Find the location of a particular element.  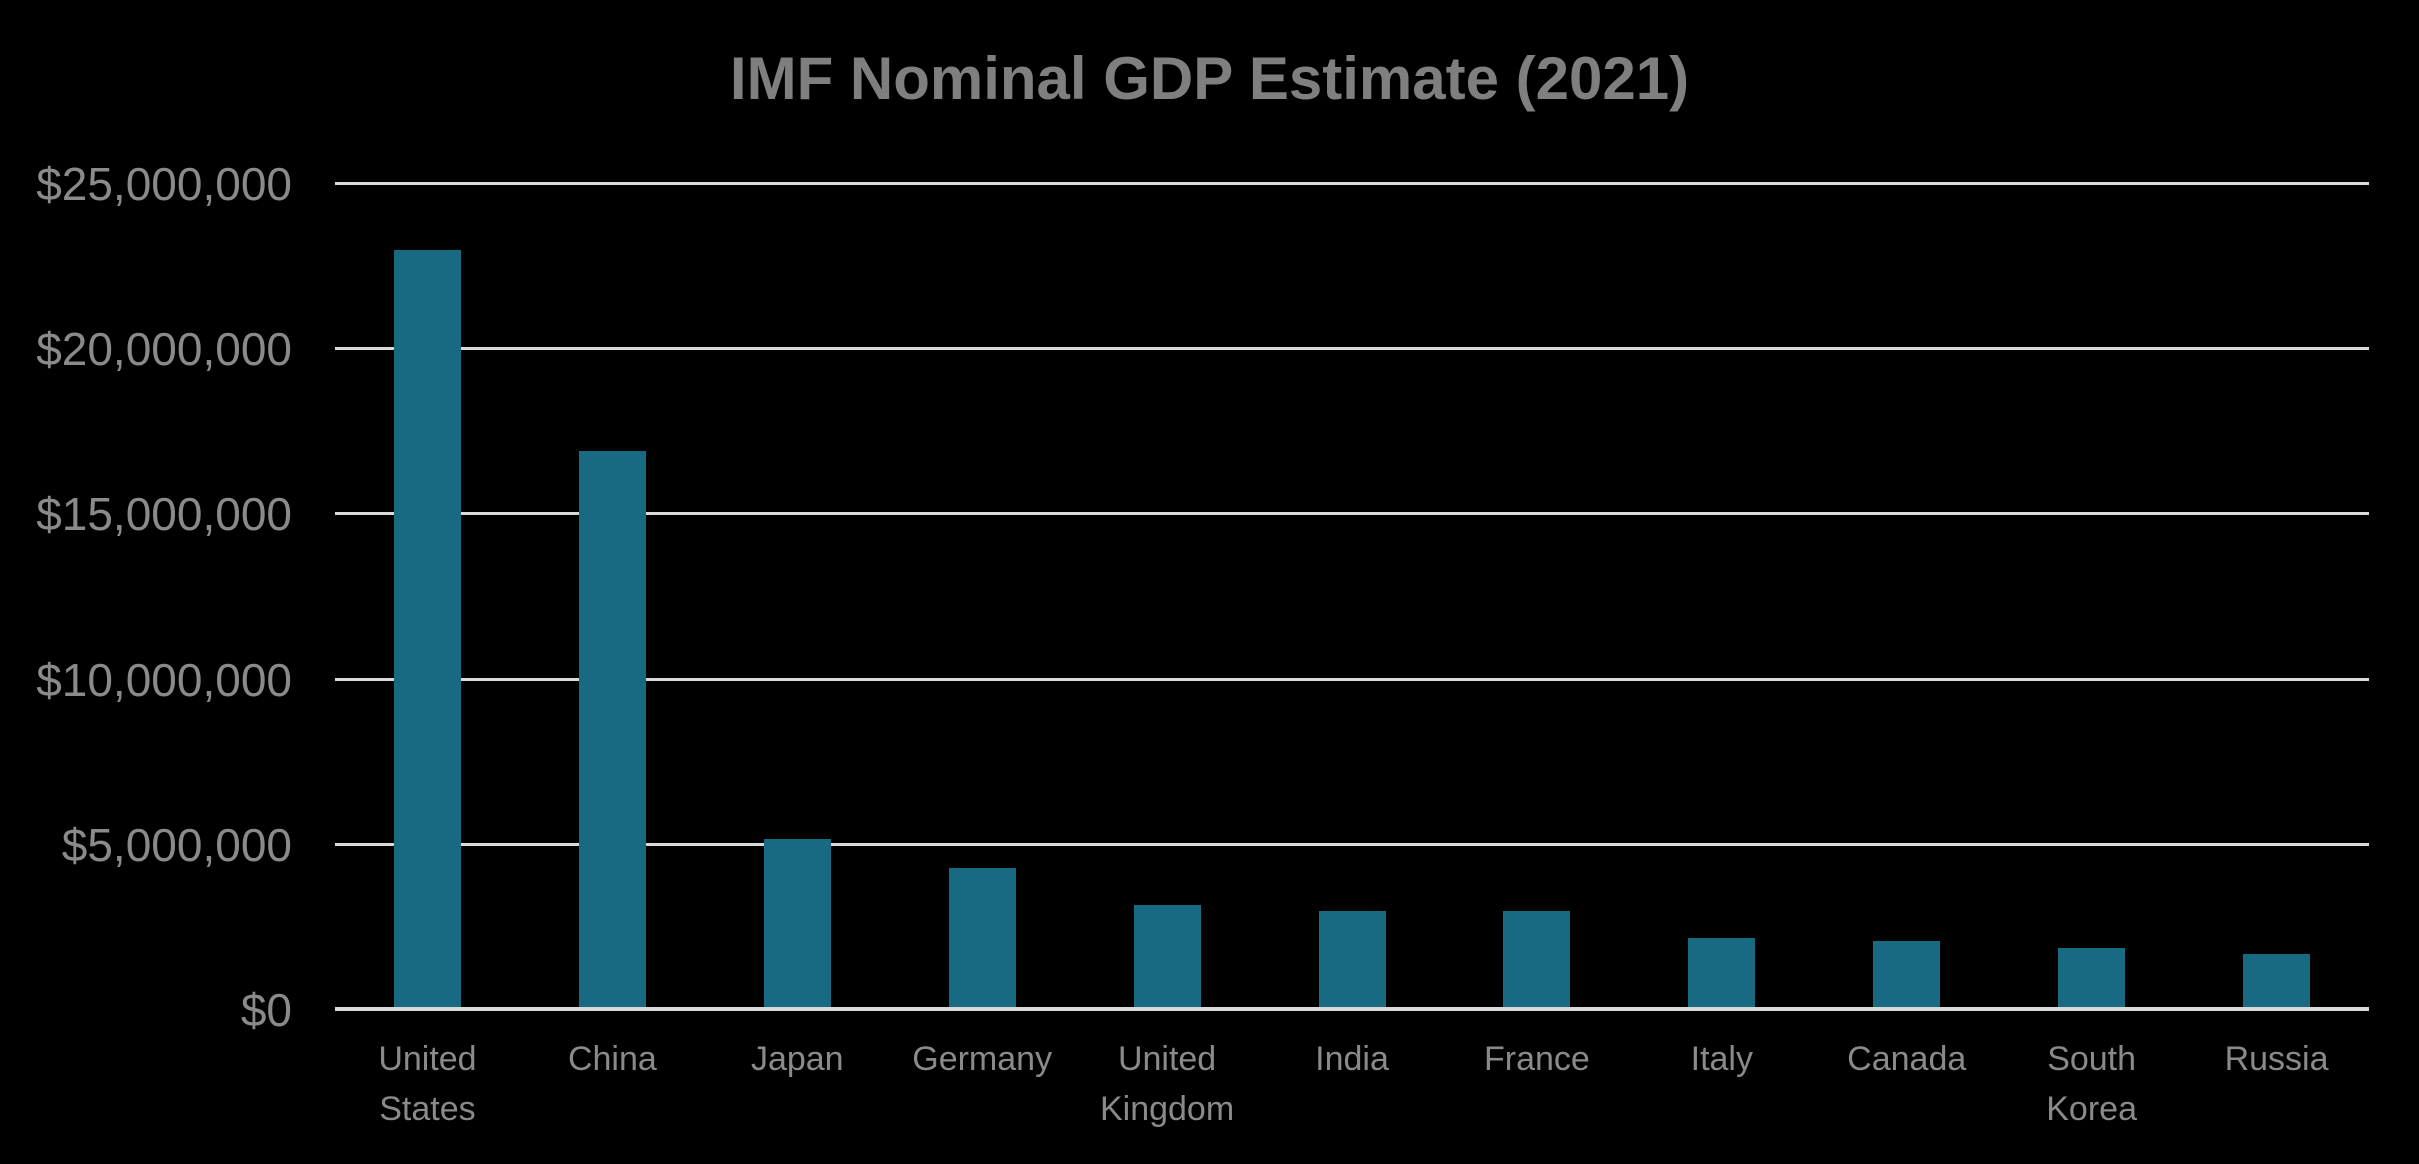

x-tick-label-japan: Japan is located at coordinates (797, 1059).